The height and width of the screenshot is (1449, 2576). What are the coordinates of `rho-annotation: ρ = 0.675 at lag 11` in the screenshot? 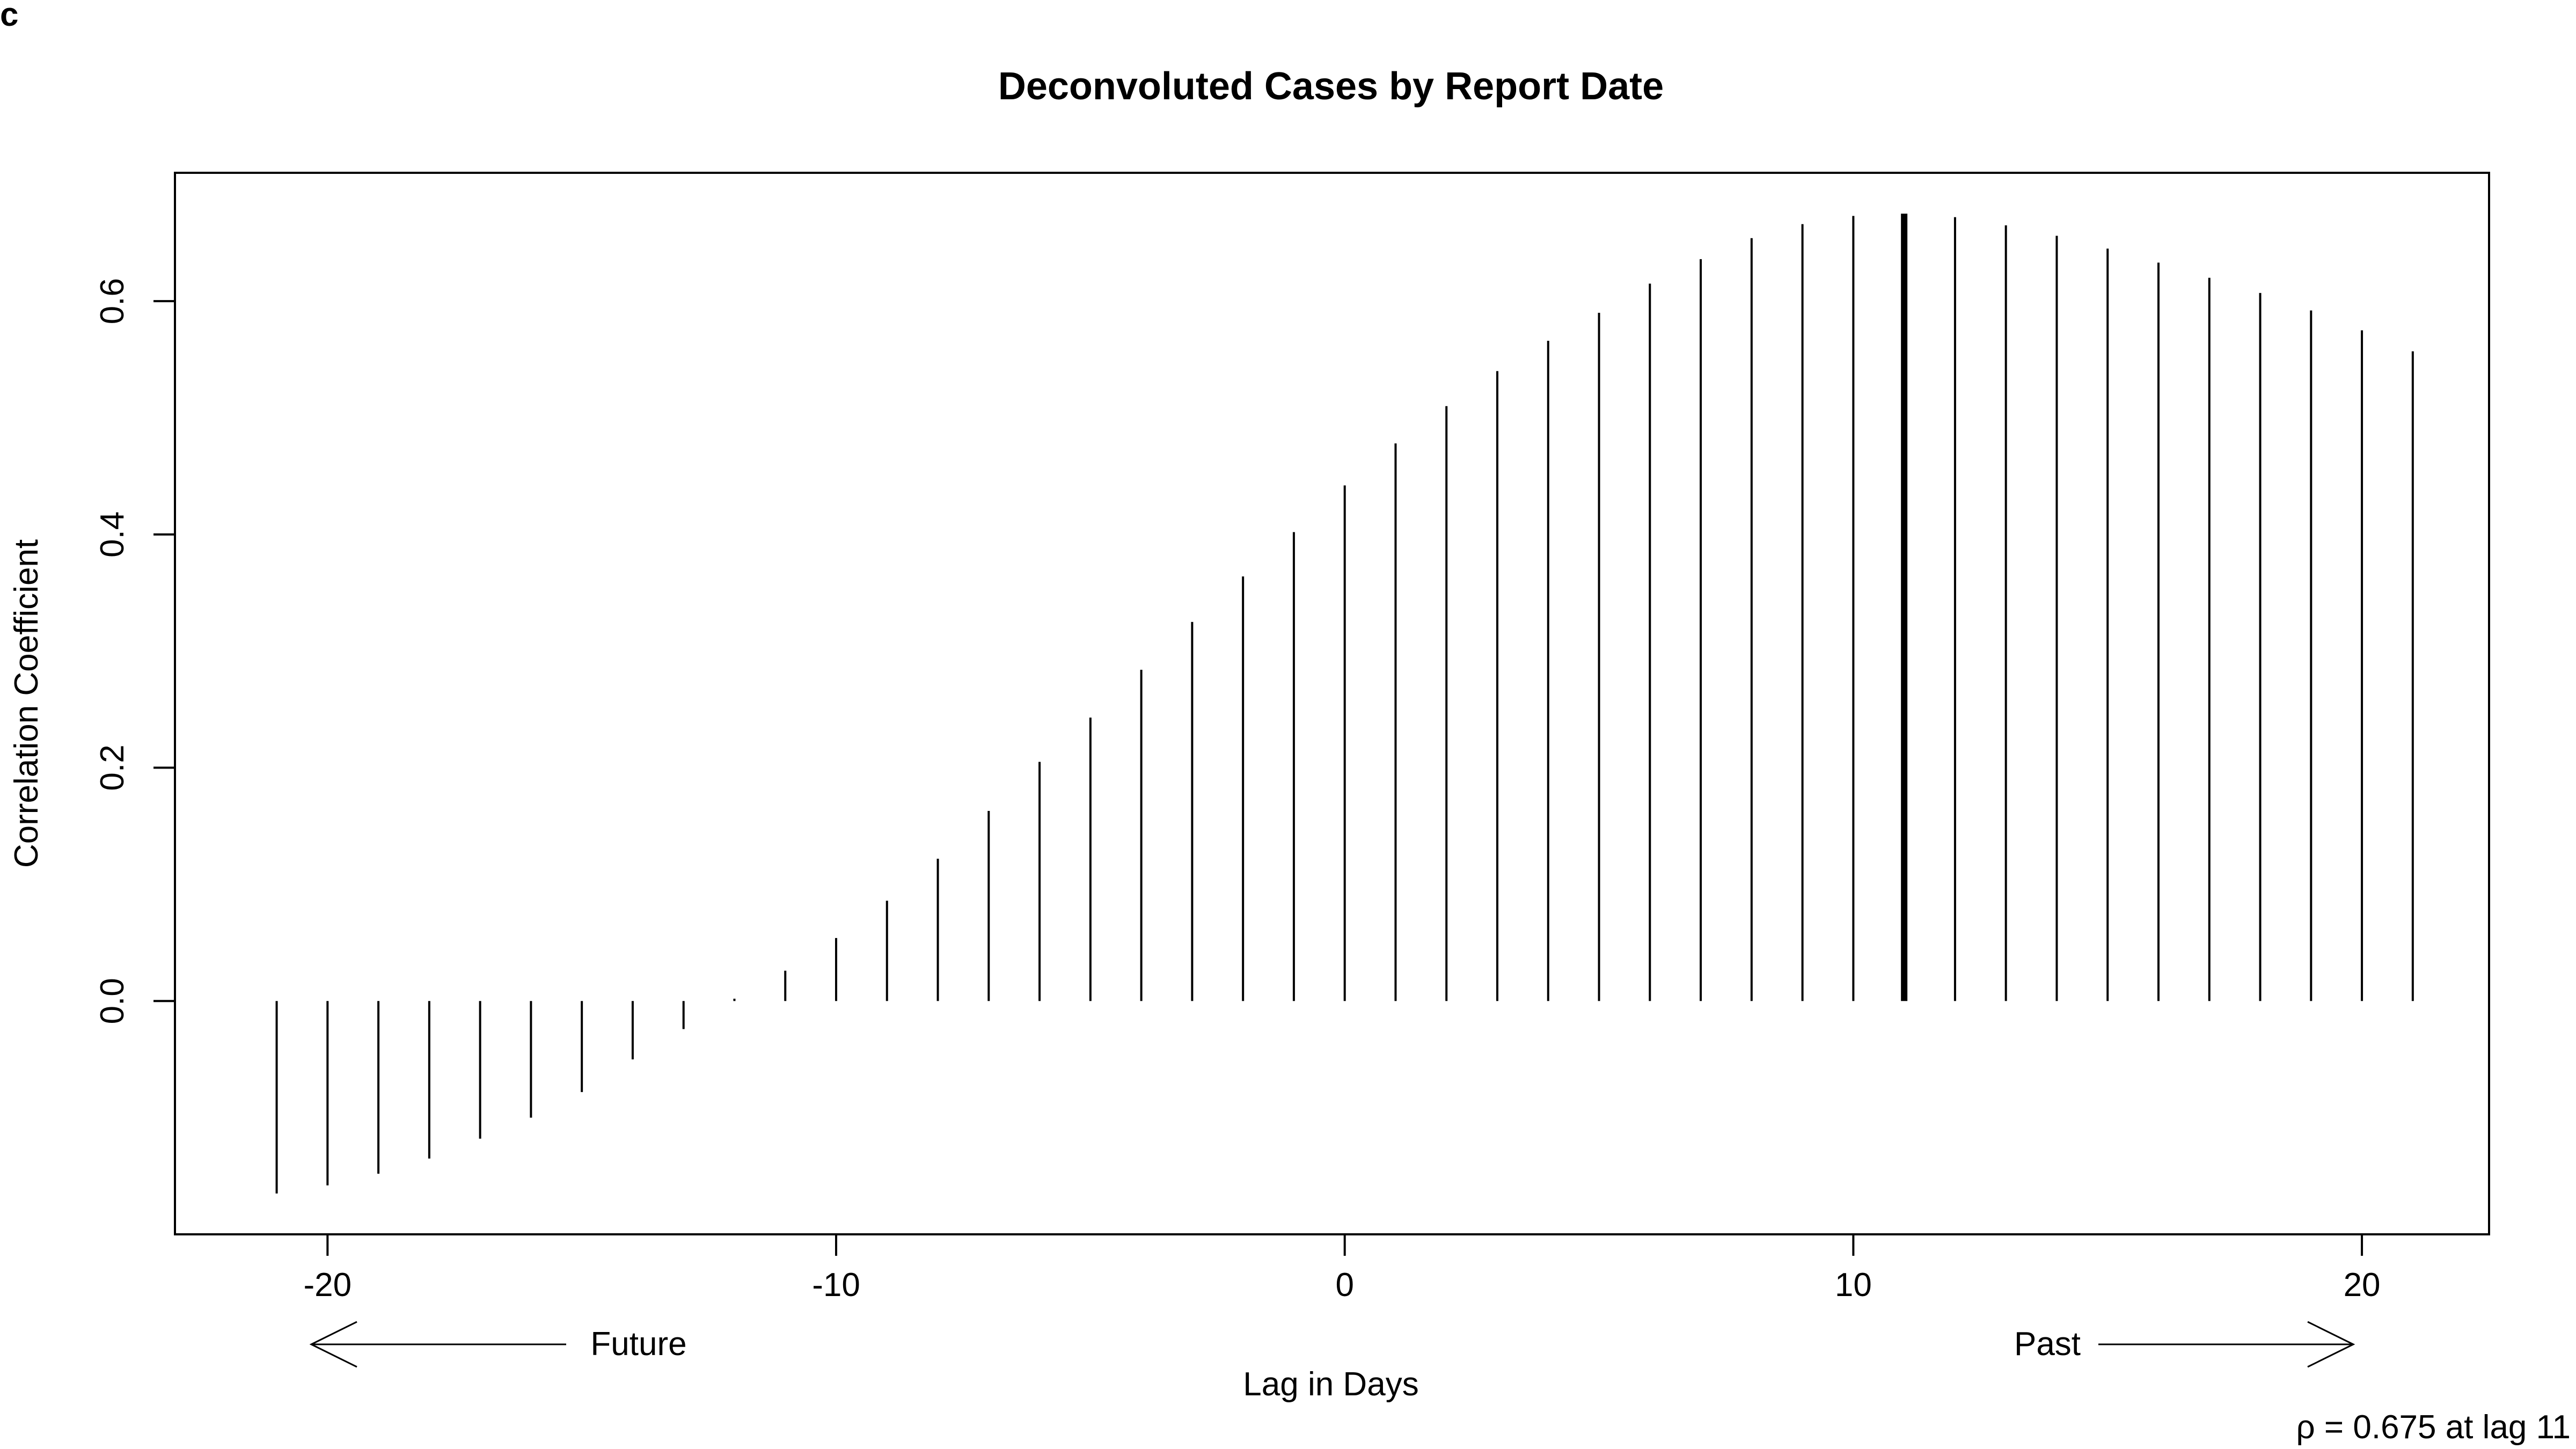 It's located at (2433, 1427).